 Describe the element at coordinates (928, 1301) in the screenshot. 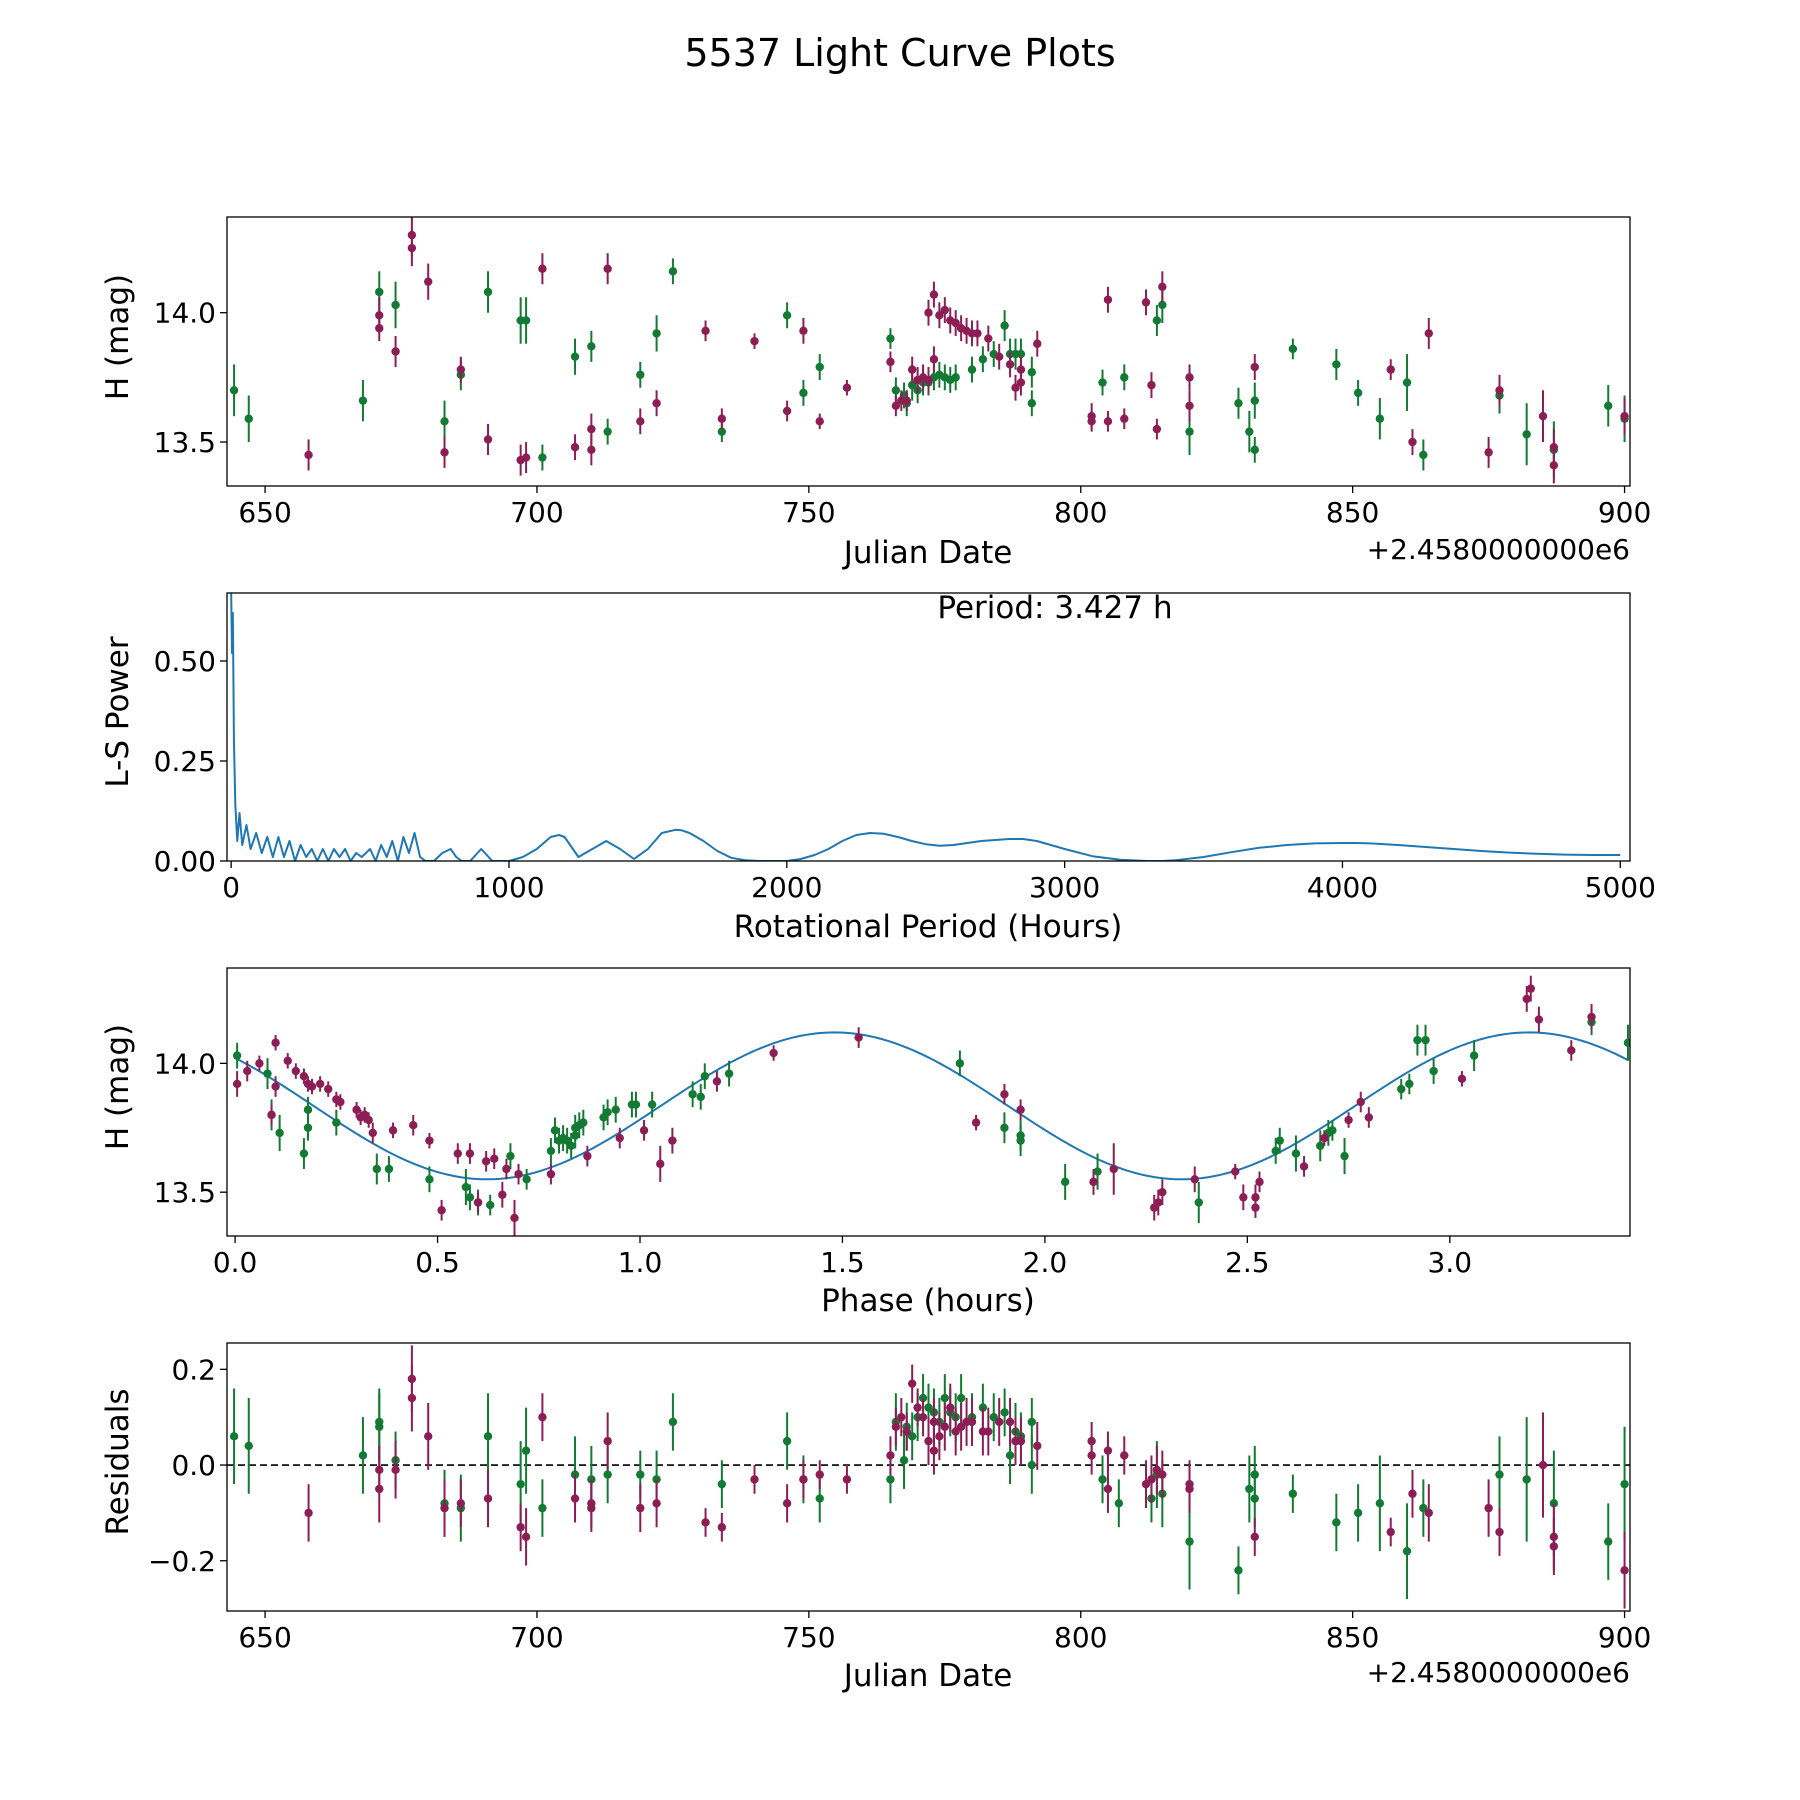

I see `phase-xlabel: Phase (hours)` at that location.